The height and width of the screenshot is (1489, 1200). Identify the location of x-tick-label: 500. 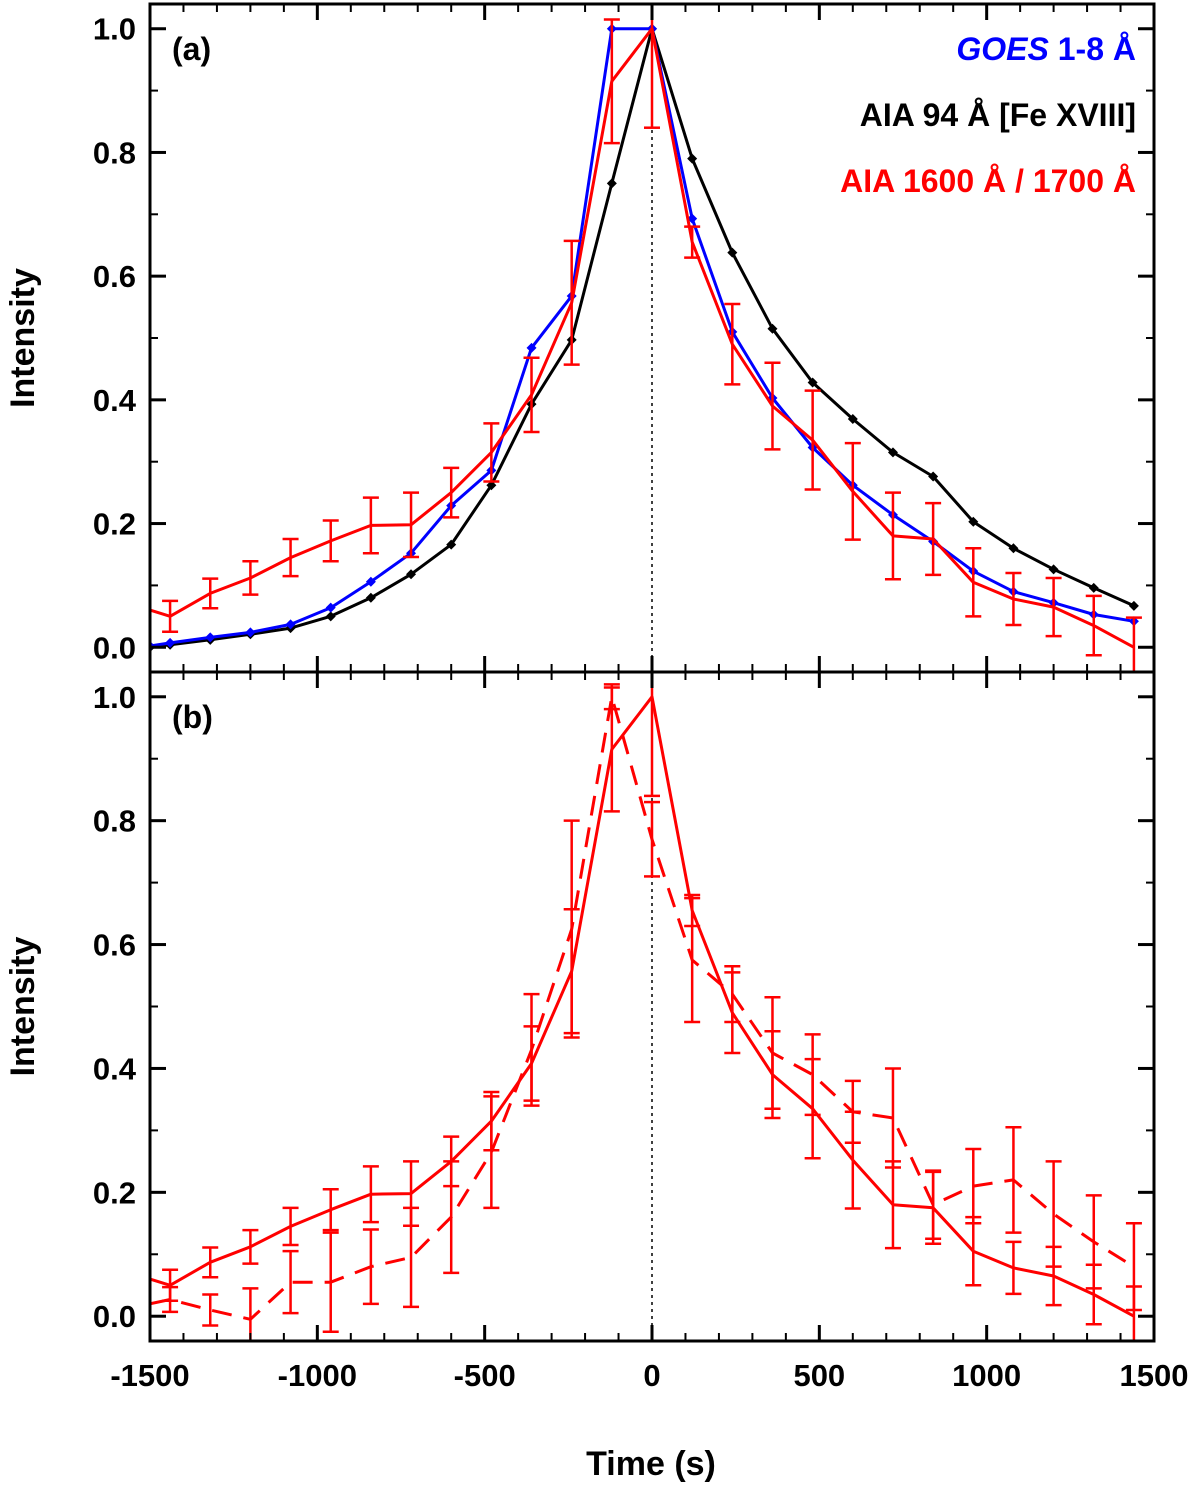
(819, 1375).